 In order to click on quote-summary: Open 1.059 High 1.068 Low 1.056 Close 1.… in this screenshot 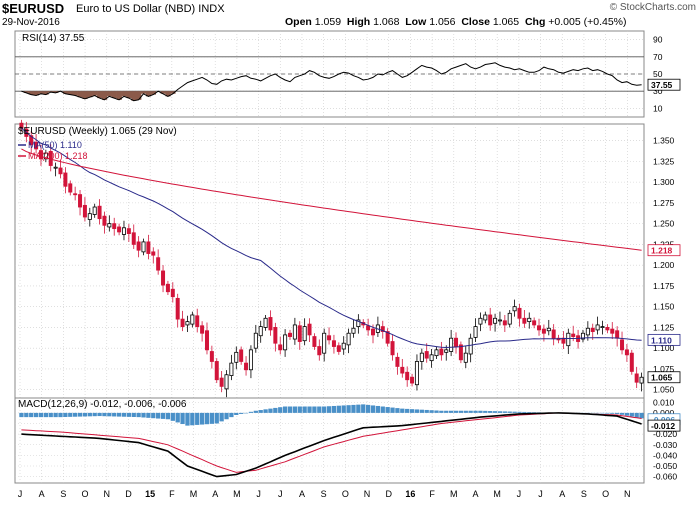, I will do `click(456, 22)`.